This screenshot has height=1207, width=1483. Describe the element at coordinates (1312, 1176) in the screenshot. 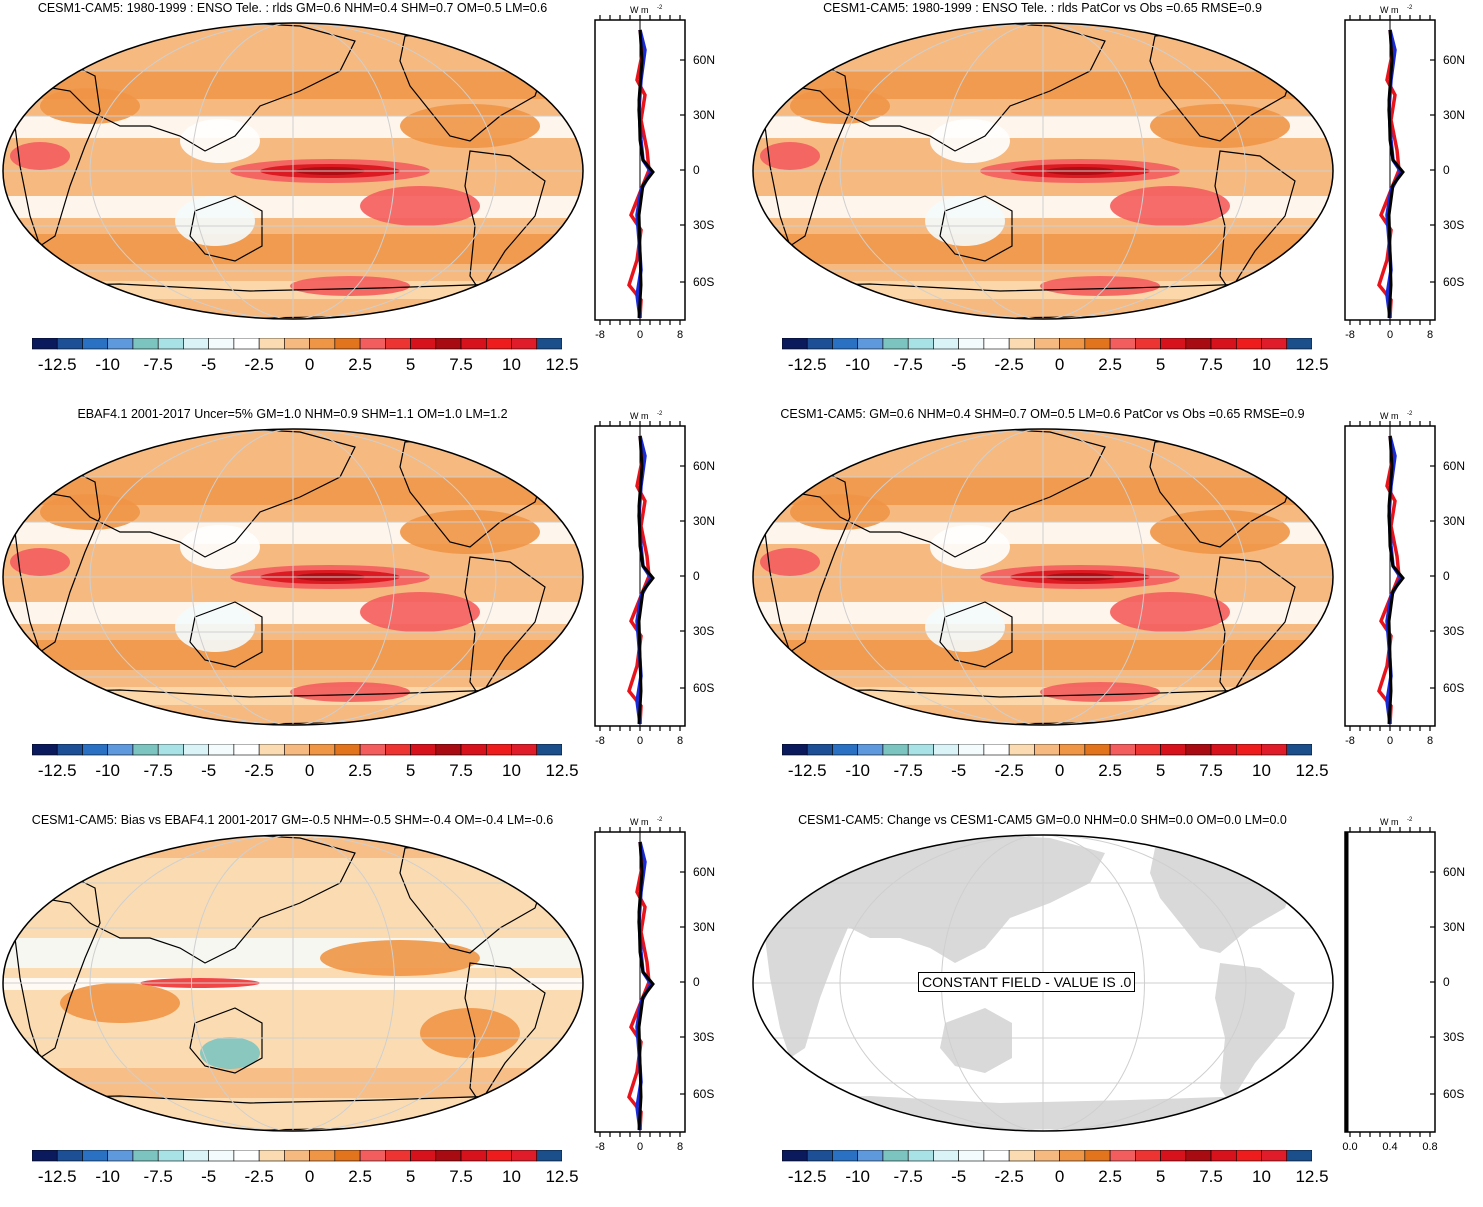

I see `colorbar-label: 12.5` at that location.